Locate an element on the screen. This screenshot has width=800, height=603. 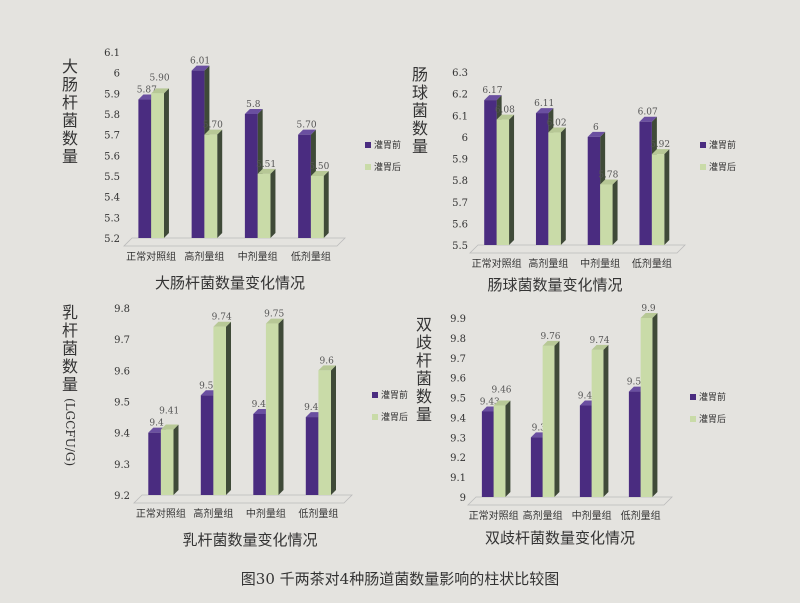
data-label: 6.08 is located at coordinates (505, 111).